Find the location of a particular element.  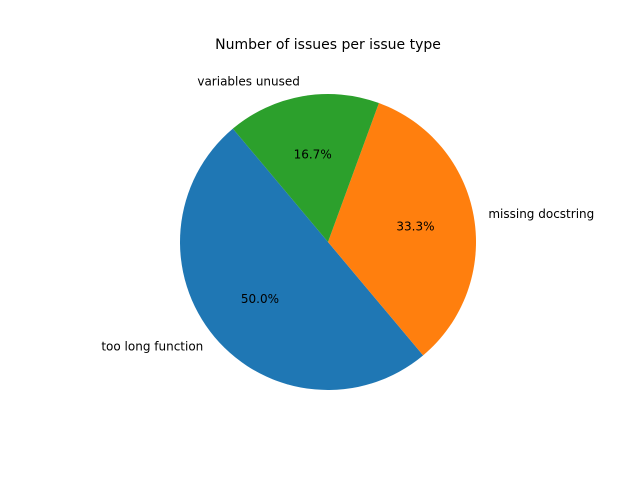

chart-title: Number of issues per issue type is located at coordinates (328, 45).